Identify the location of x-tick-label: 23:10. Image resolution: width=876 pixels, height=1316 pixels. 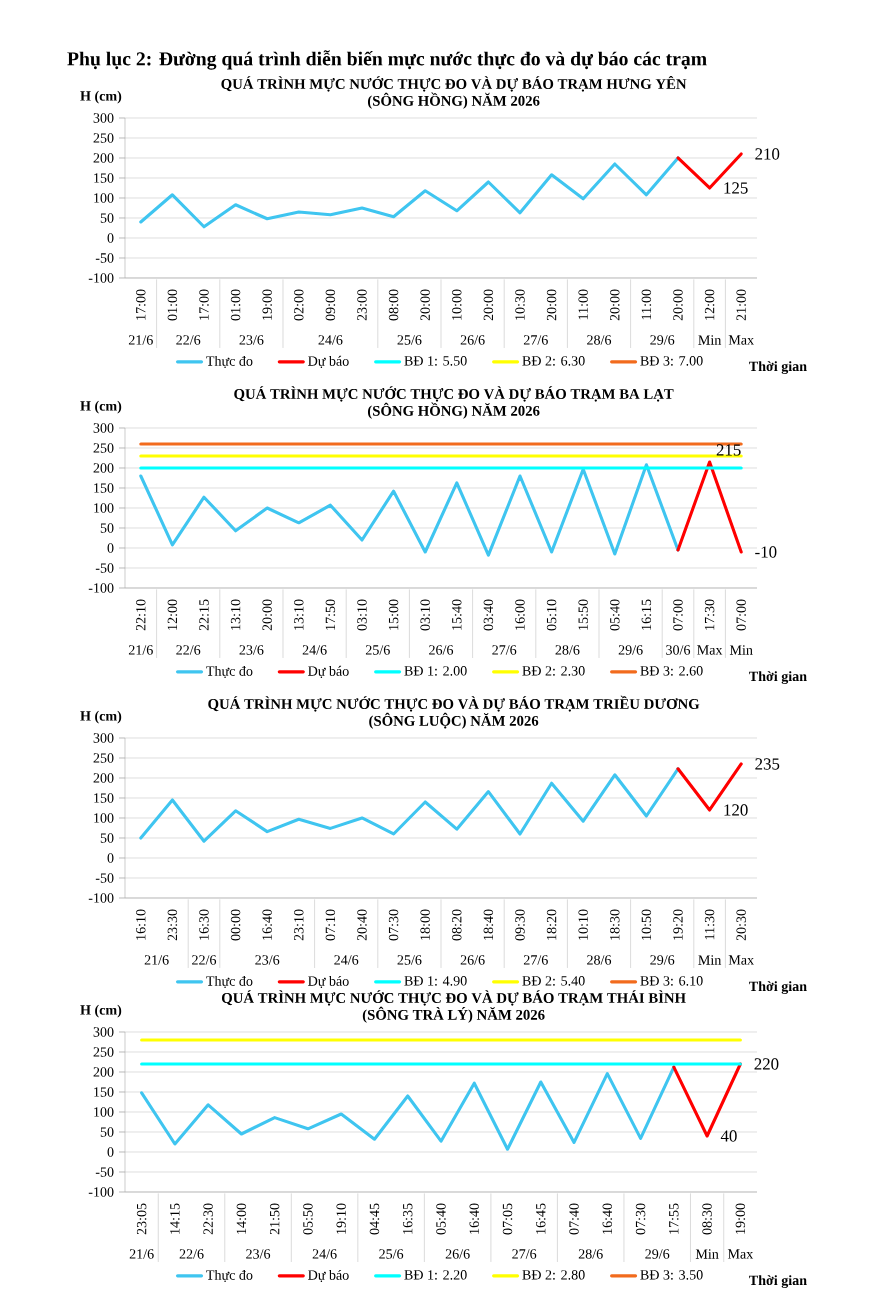
(299, 925).